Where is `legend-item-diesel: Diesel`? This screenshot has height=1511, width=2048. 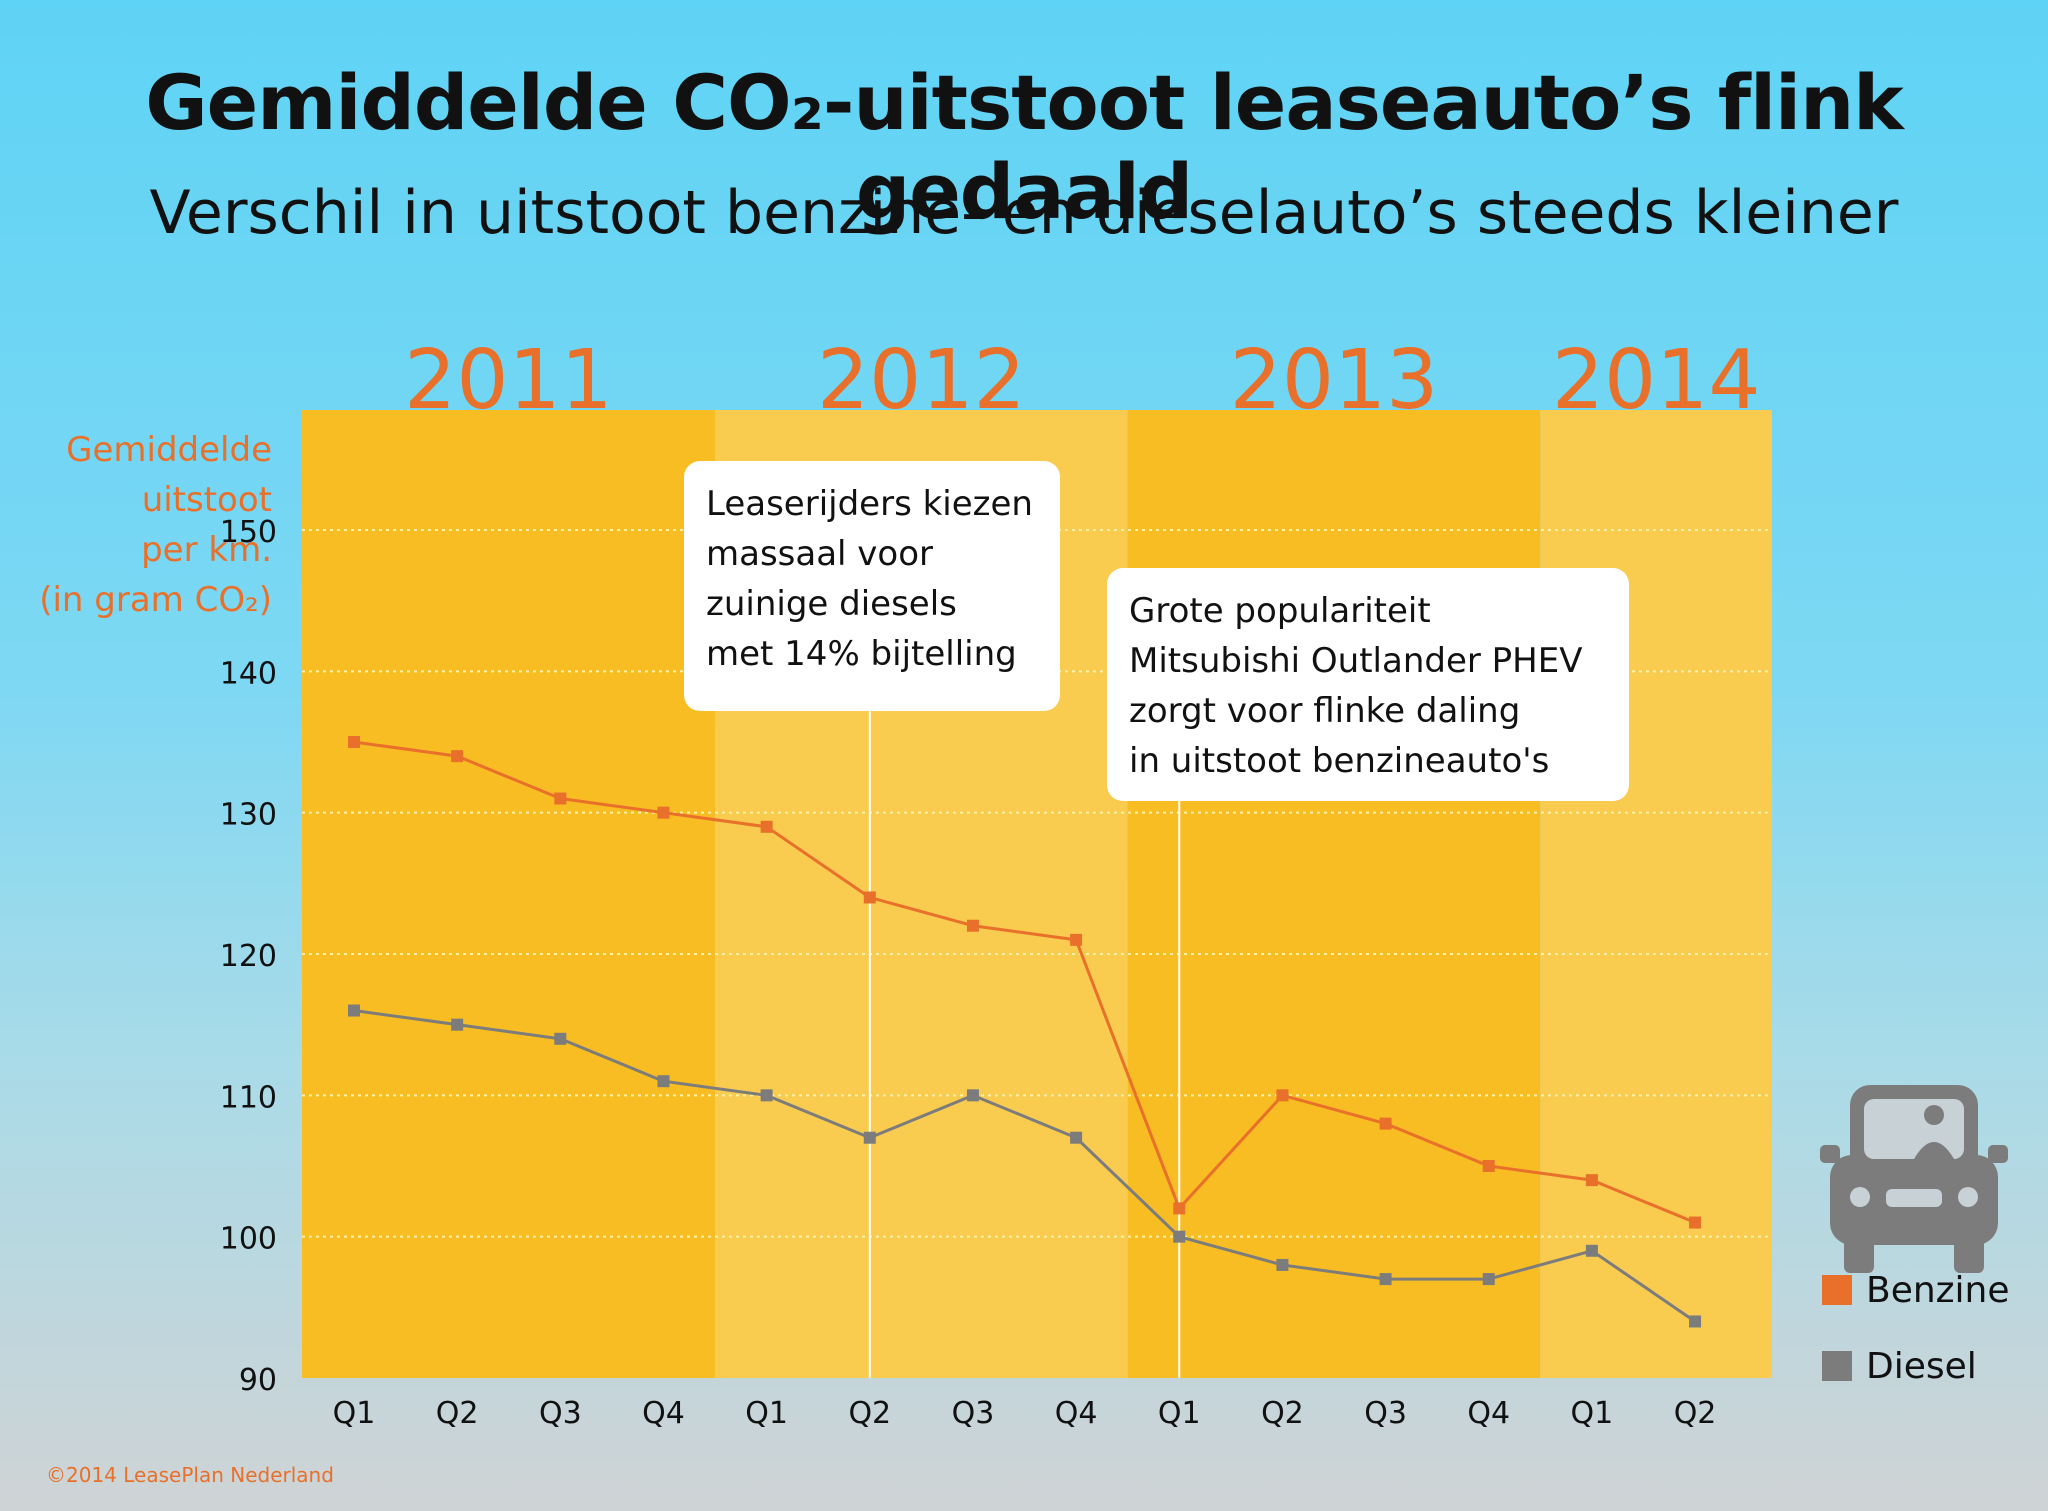 legend-item-diesel: Diesel is located at coordinates (1899, 1366).